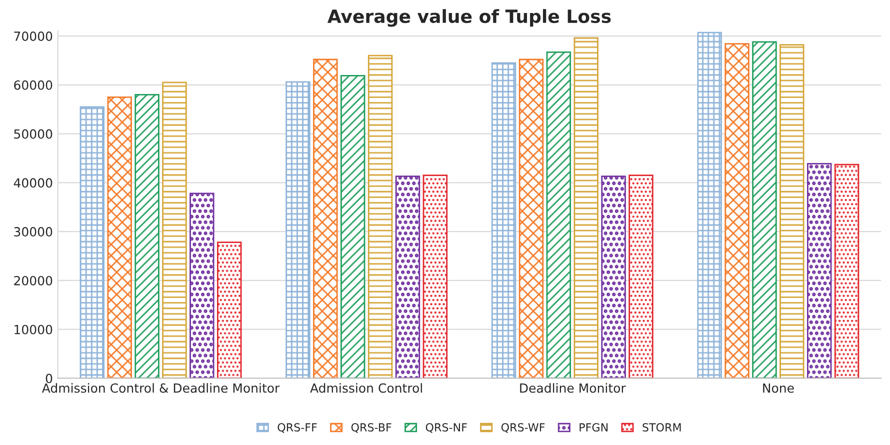  What do you see at coordinates (33, 134) in the screenshot?
I see `y-tick-label: 50000` at bounding box center [33, 134].